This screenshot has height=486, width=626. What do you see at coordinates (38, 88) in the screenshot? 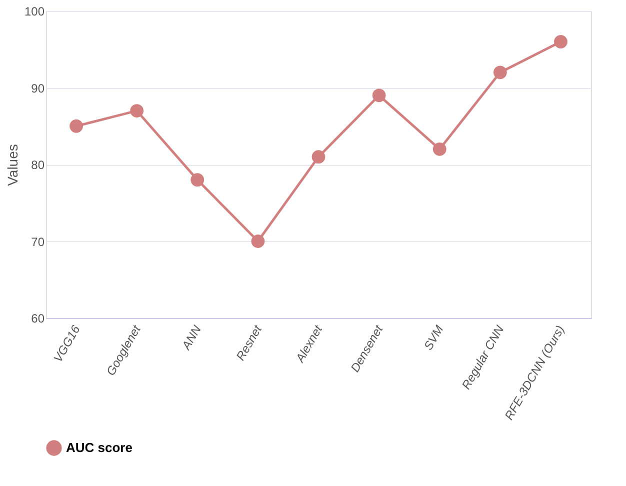
I see `y-tick-label: 90` at bounding box center [38, 88].